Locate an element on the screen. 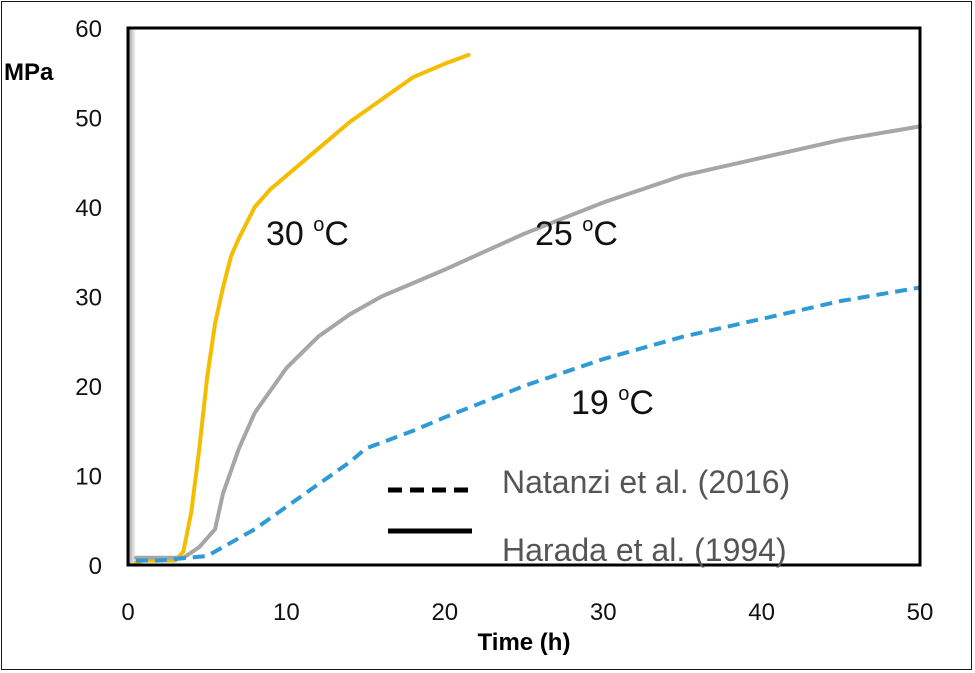  series-label-25c: 25 oC is located at coordinates (576, 233).